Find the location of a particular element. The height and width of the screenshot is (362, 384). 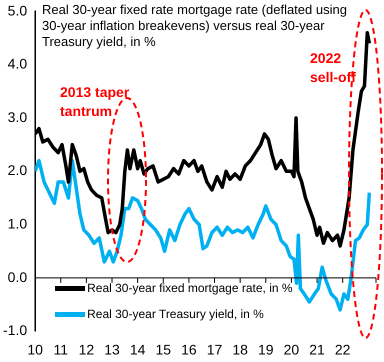

y-tick-label: 1.0 is located at coordinates (18, 223).